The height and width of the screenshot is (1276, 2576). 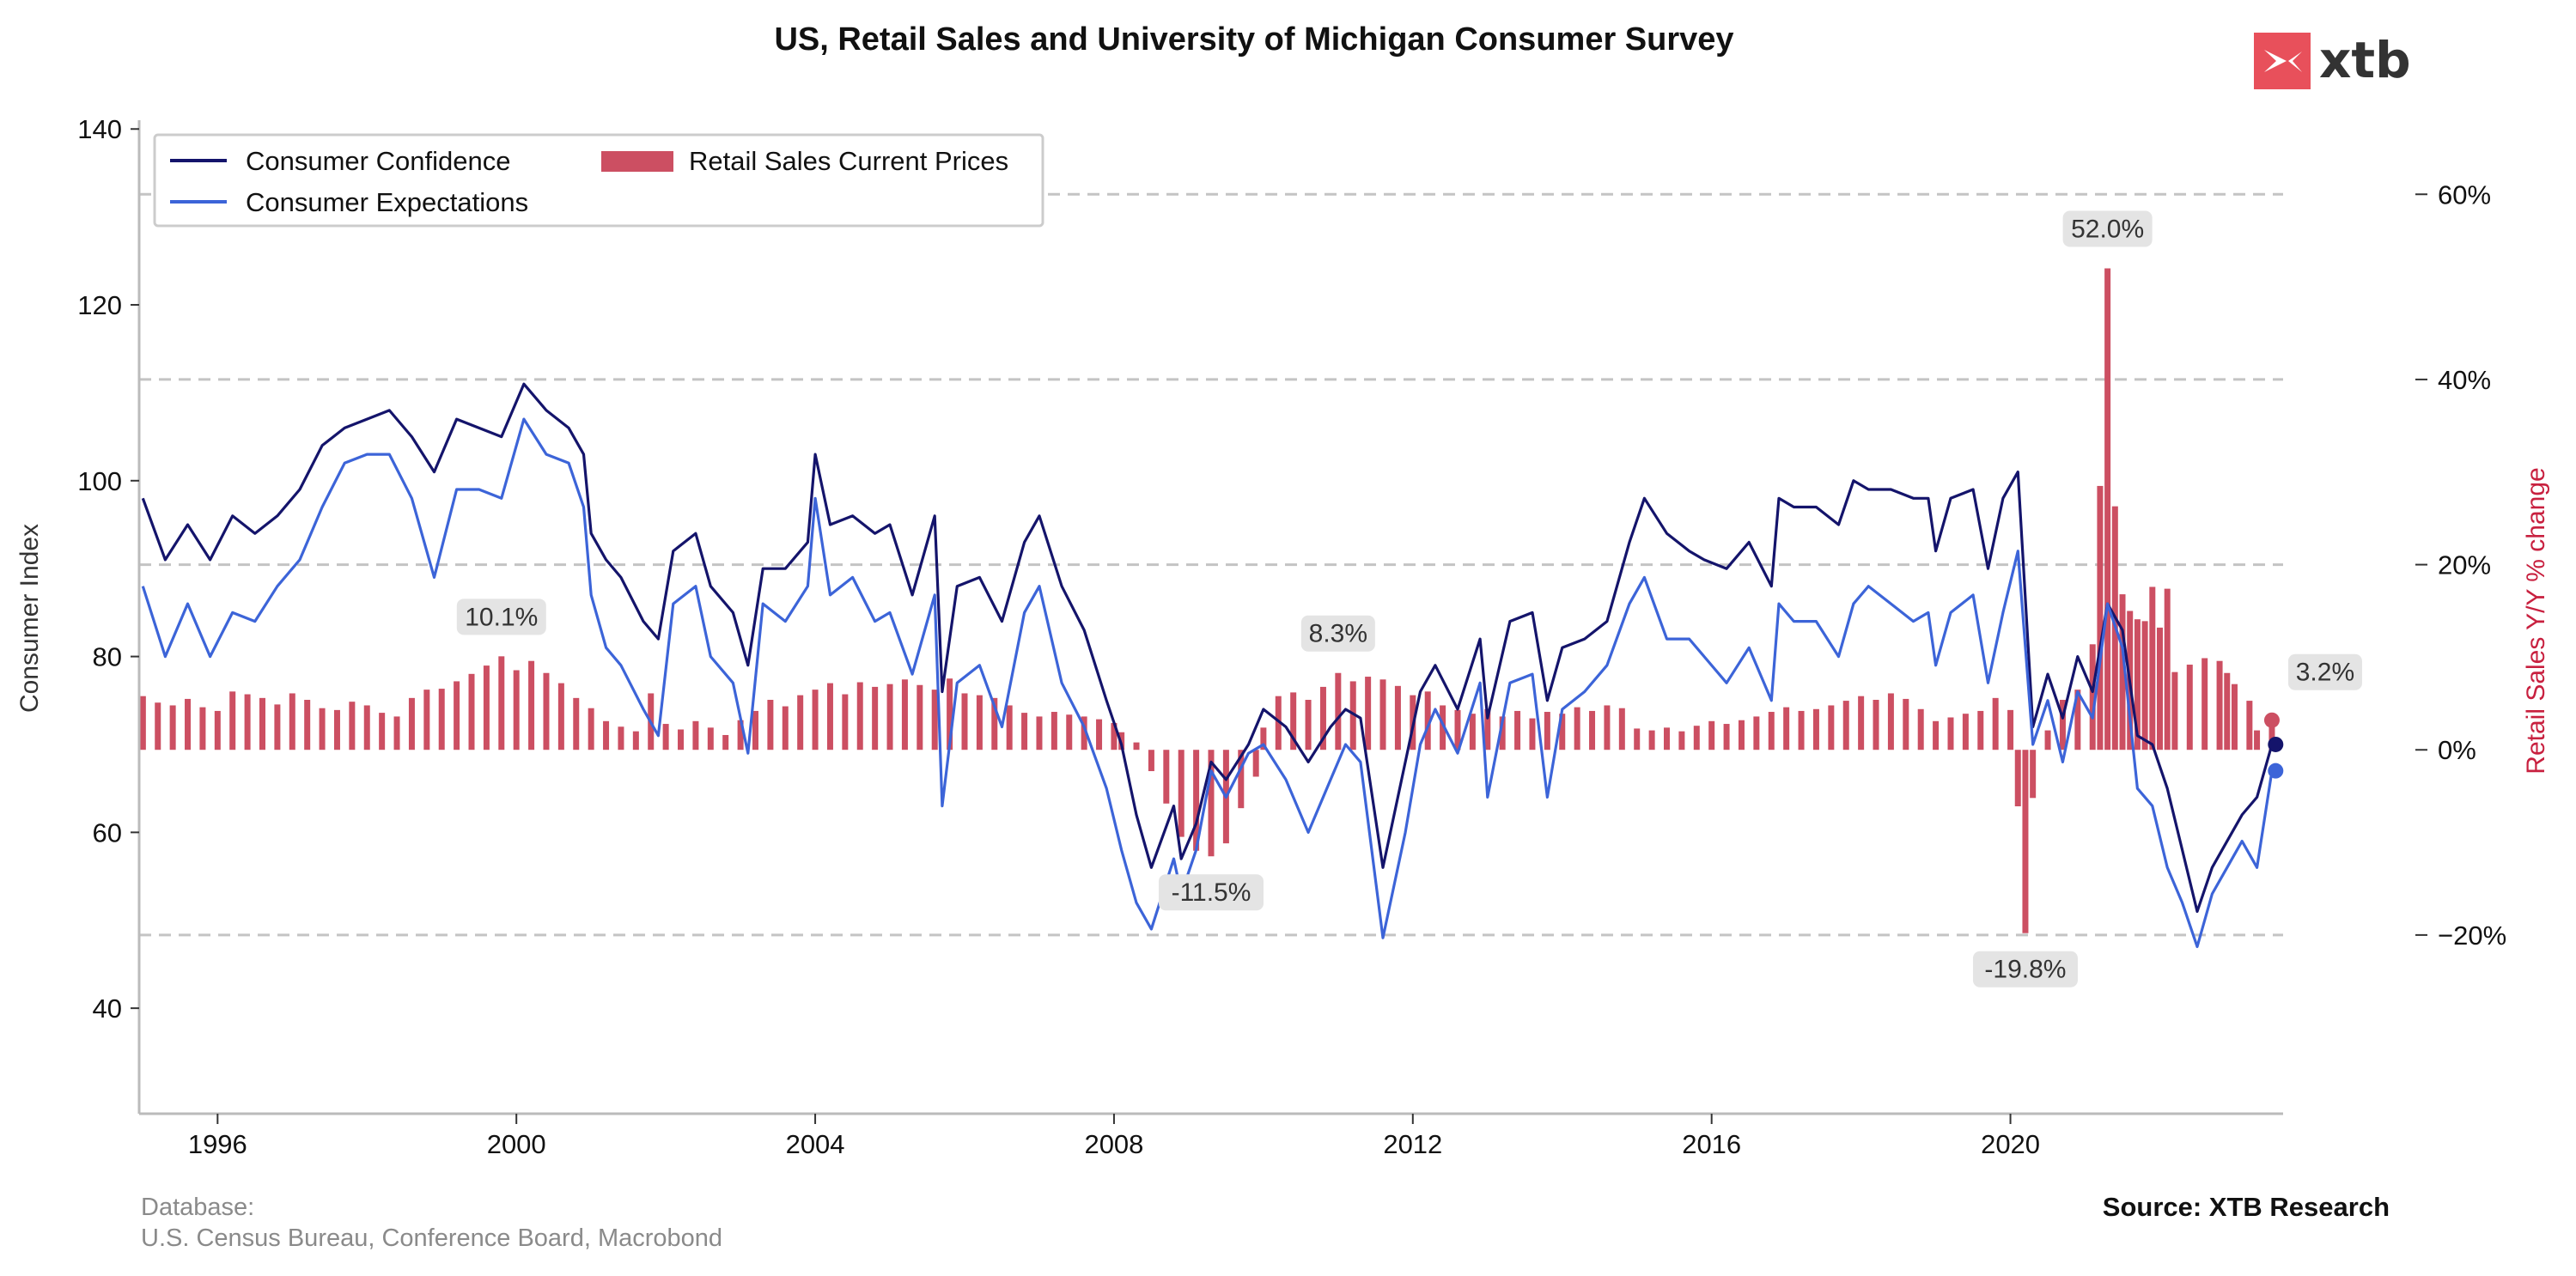 I want to click on annotation-label: 3.2%, so click(x=2325, y=673).